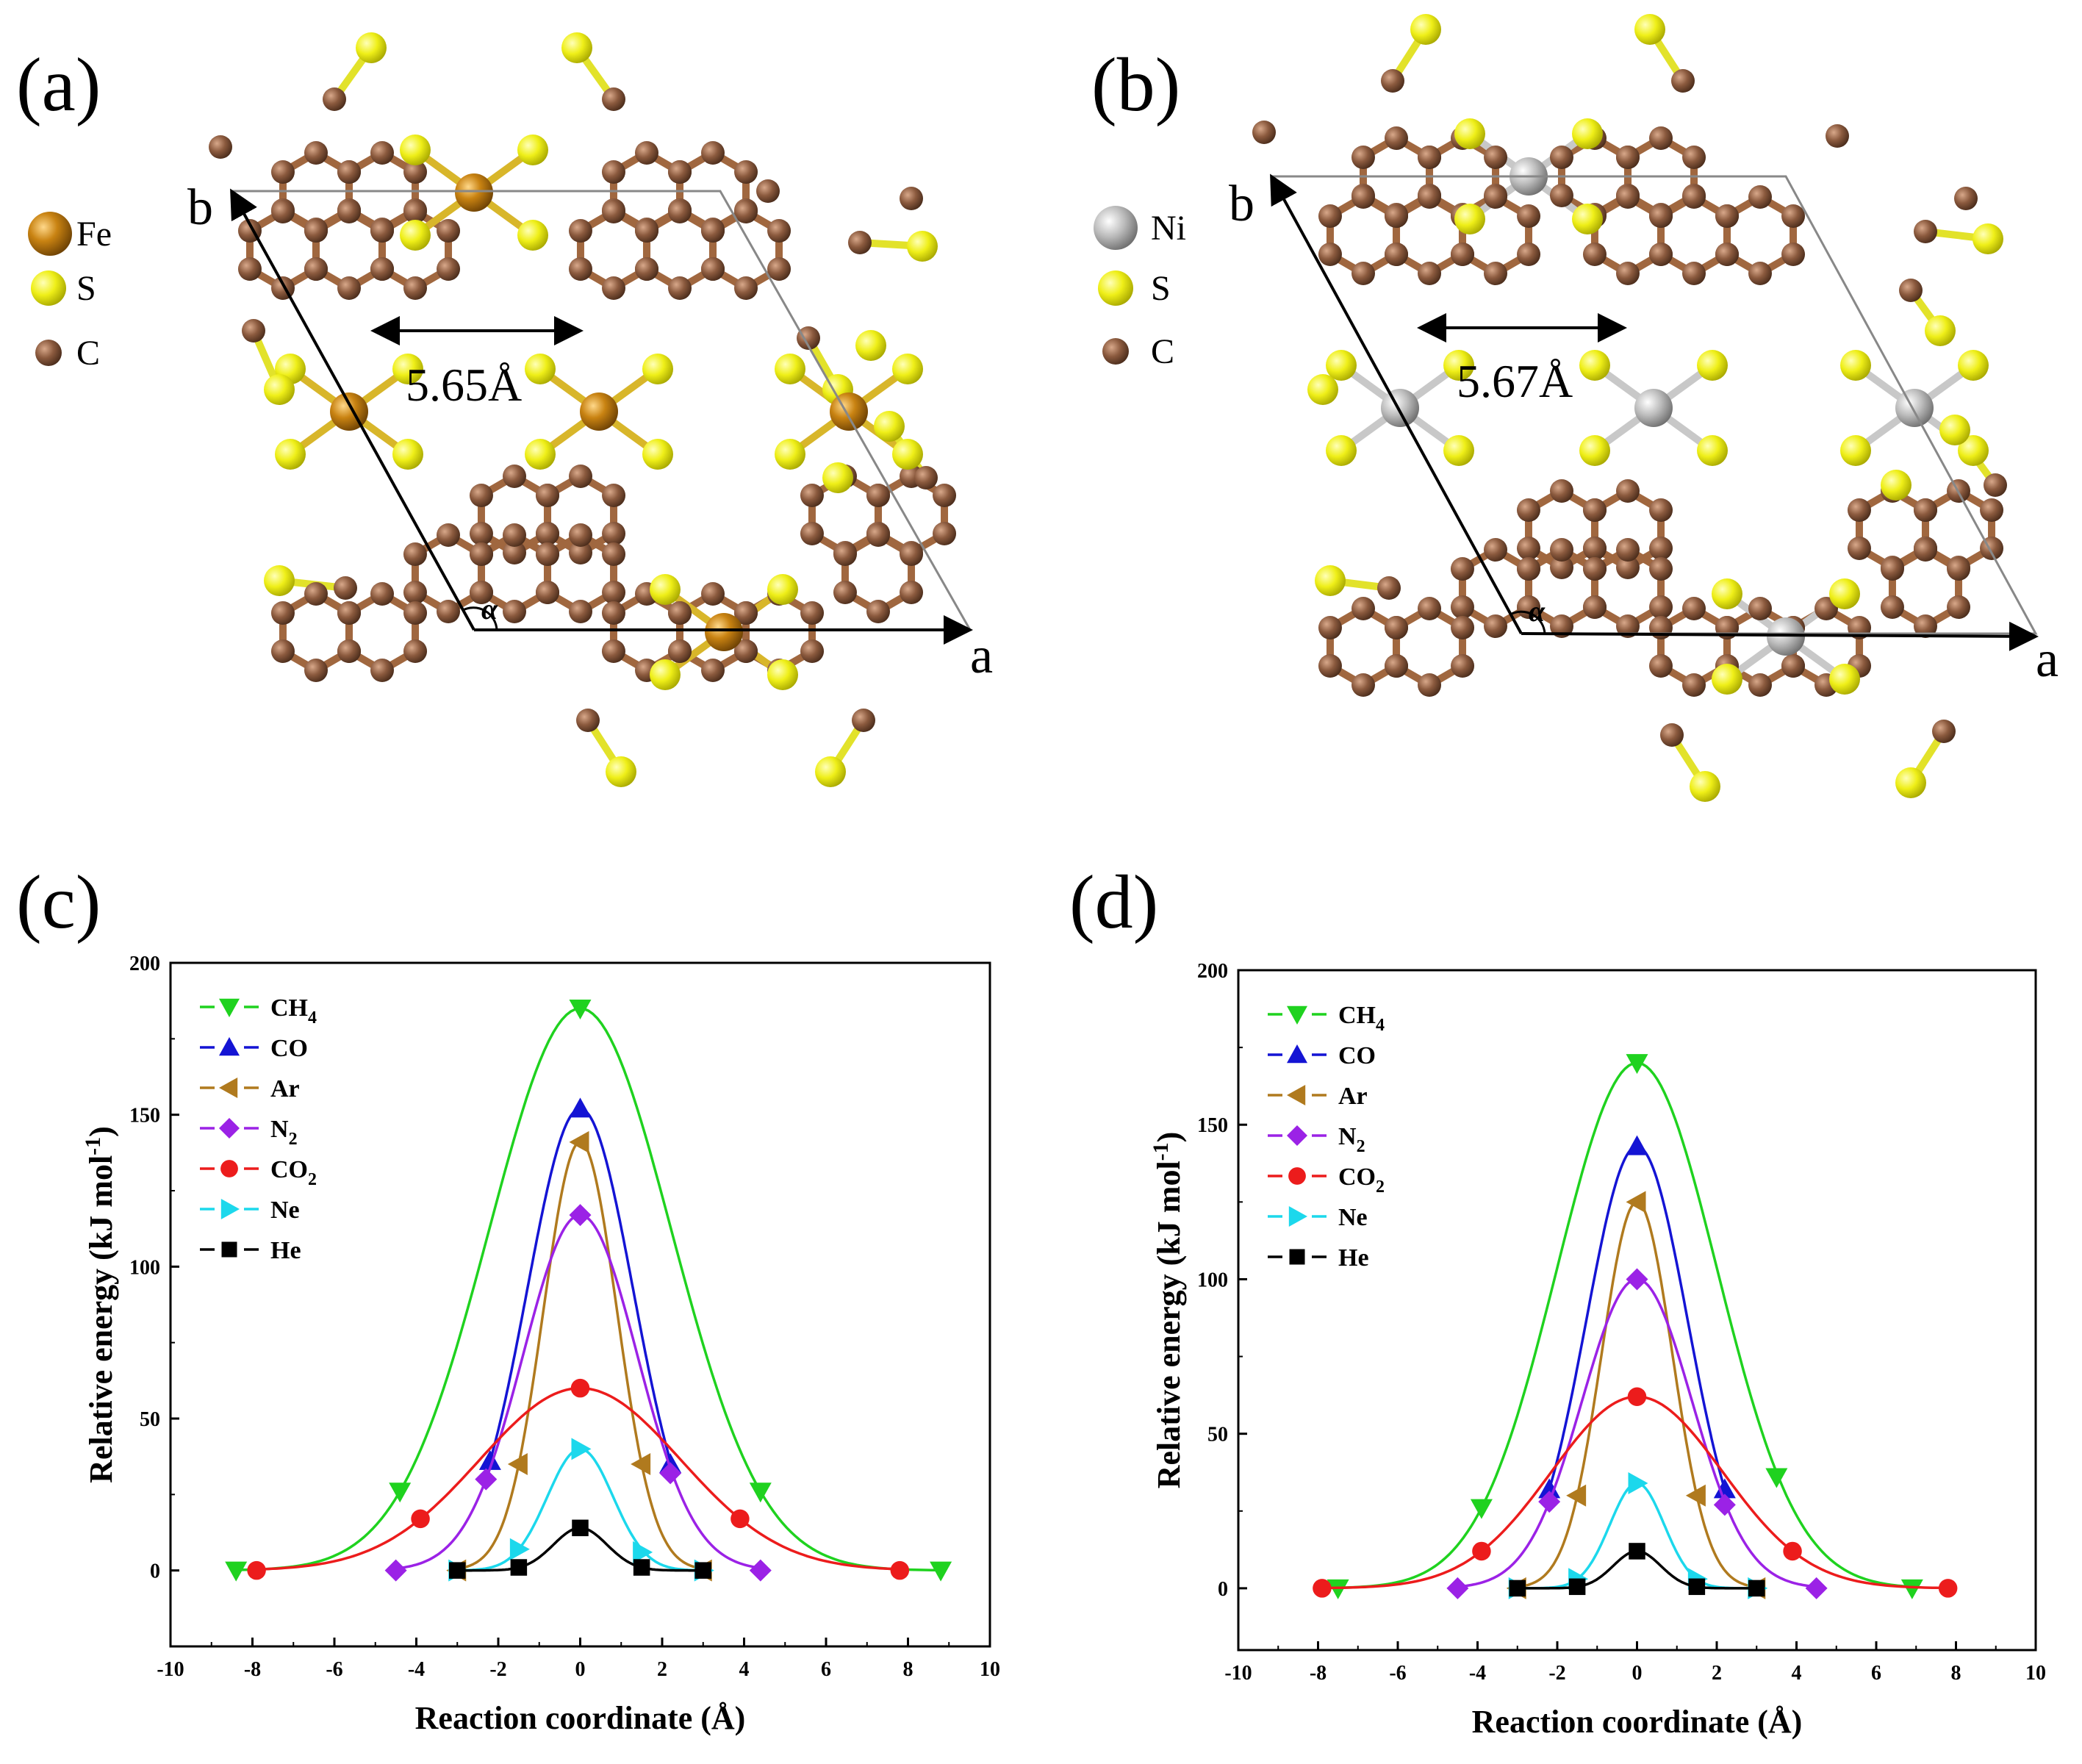 This screenshot has width=2082, height=1764. Describe the element at coordinates (1161, 288) in the screenshot. I see `legend-s-text: S` at that location.